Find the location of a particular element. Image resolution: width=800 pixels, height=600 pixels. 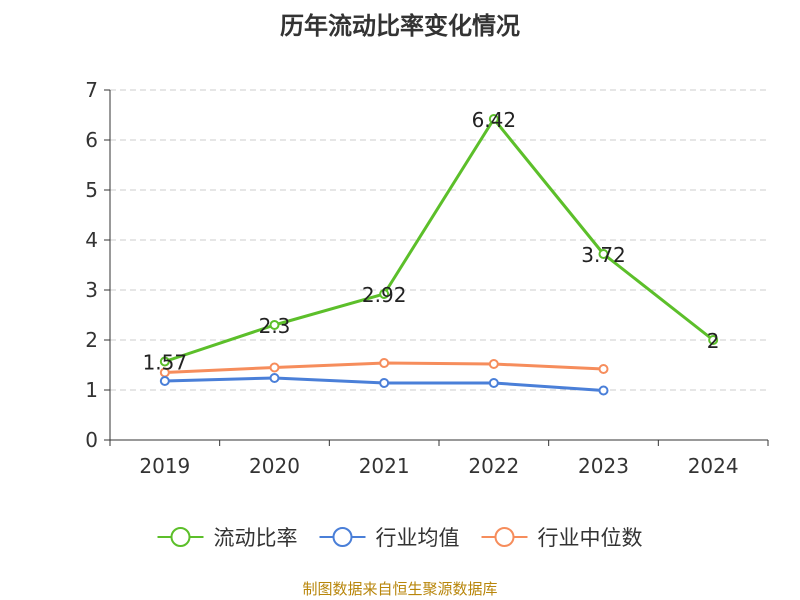

x-tick-label: 2019 is located at coordinates (164, 466).